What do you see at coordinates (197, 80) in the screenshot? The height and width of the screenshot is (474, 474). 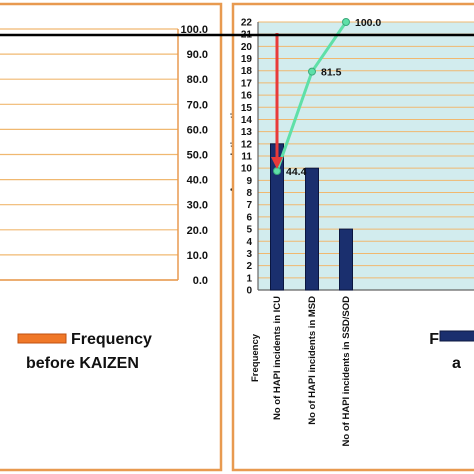 I see `left-y-tick-label: 80.0` at bounding box center [197, 80].